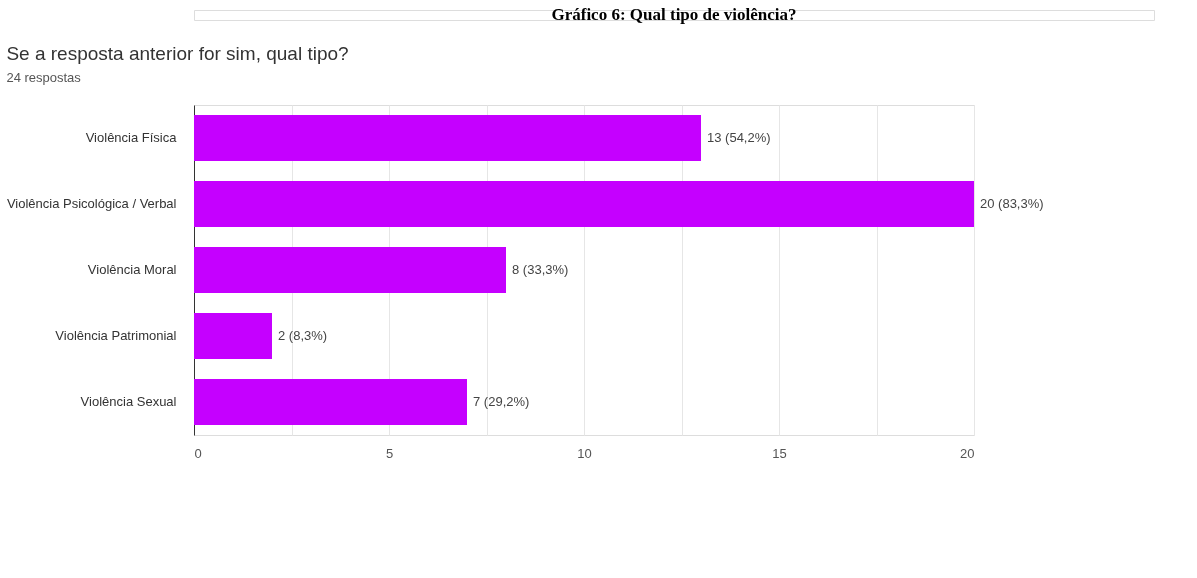 The height and width of the screenshot is (578, 1197). Describe the element at coordinates (132, 269) in the screenshot. I see `y-tick-label: Violência Moral` at that location.